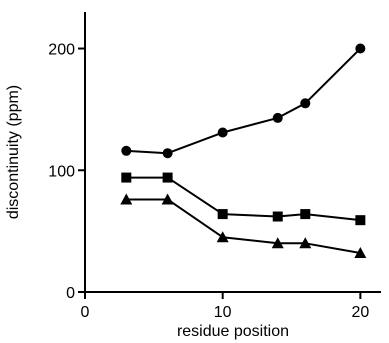 Image resolution: width=389 pixels, height=343 pixels. What do you see at coordinates (223, 312) in the screenshot?
I see `x-tick-label-10: 10` at bounding box center [223, 312].